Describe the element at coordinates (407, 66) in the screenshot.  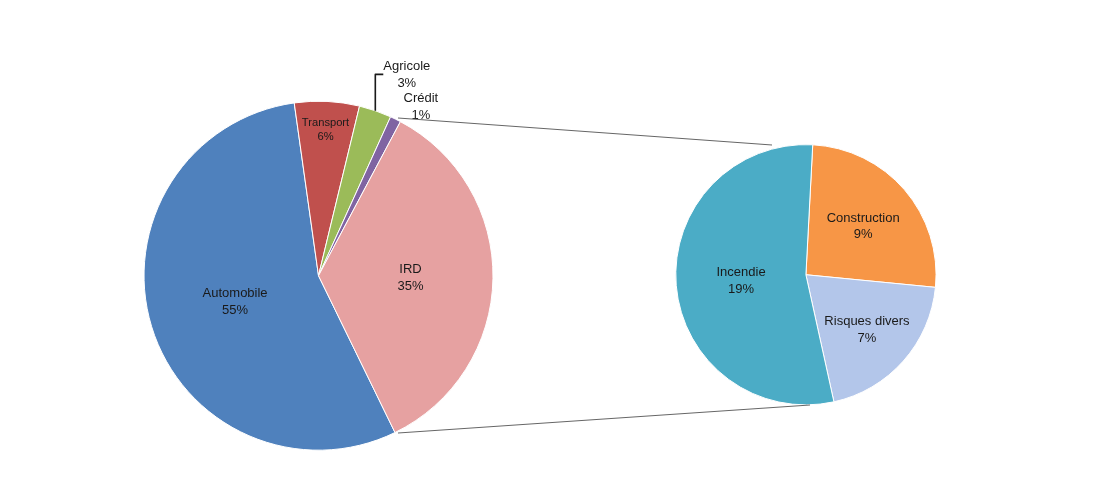
I see `slice-label: Agricole` at that location.